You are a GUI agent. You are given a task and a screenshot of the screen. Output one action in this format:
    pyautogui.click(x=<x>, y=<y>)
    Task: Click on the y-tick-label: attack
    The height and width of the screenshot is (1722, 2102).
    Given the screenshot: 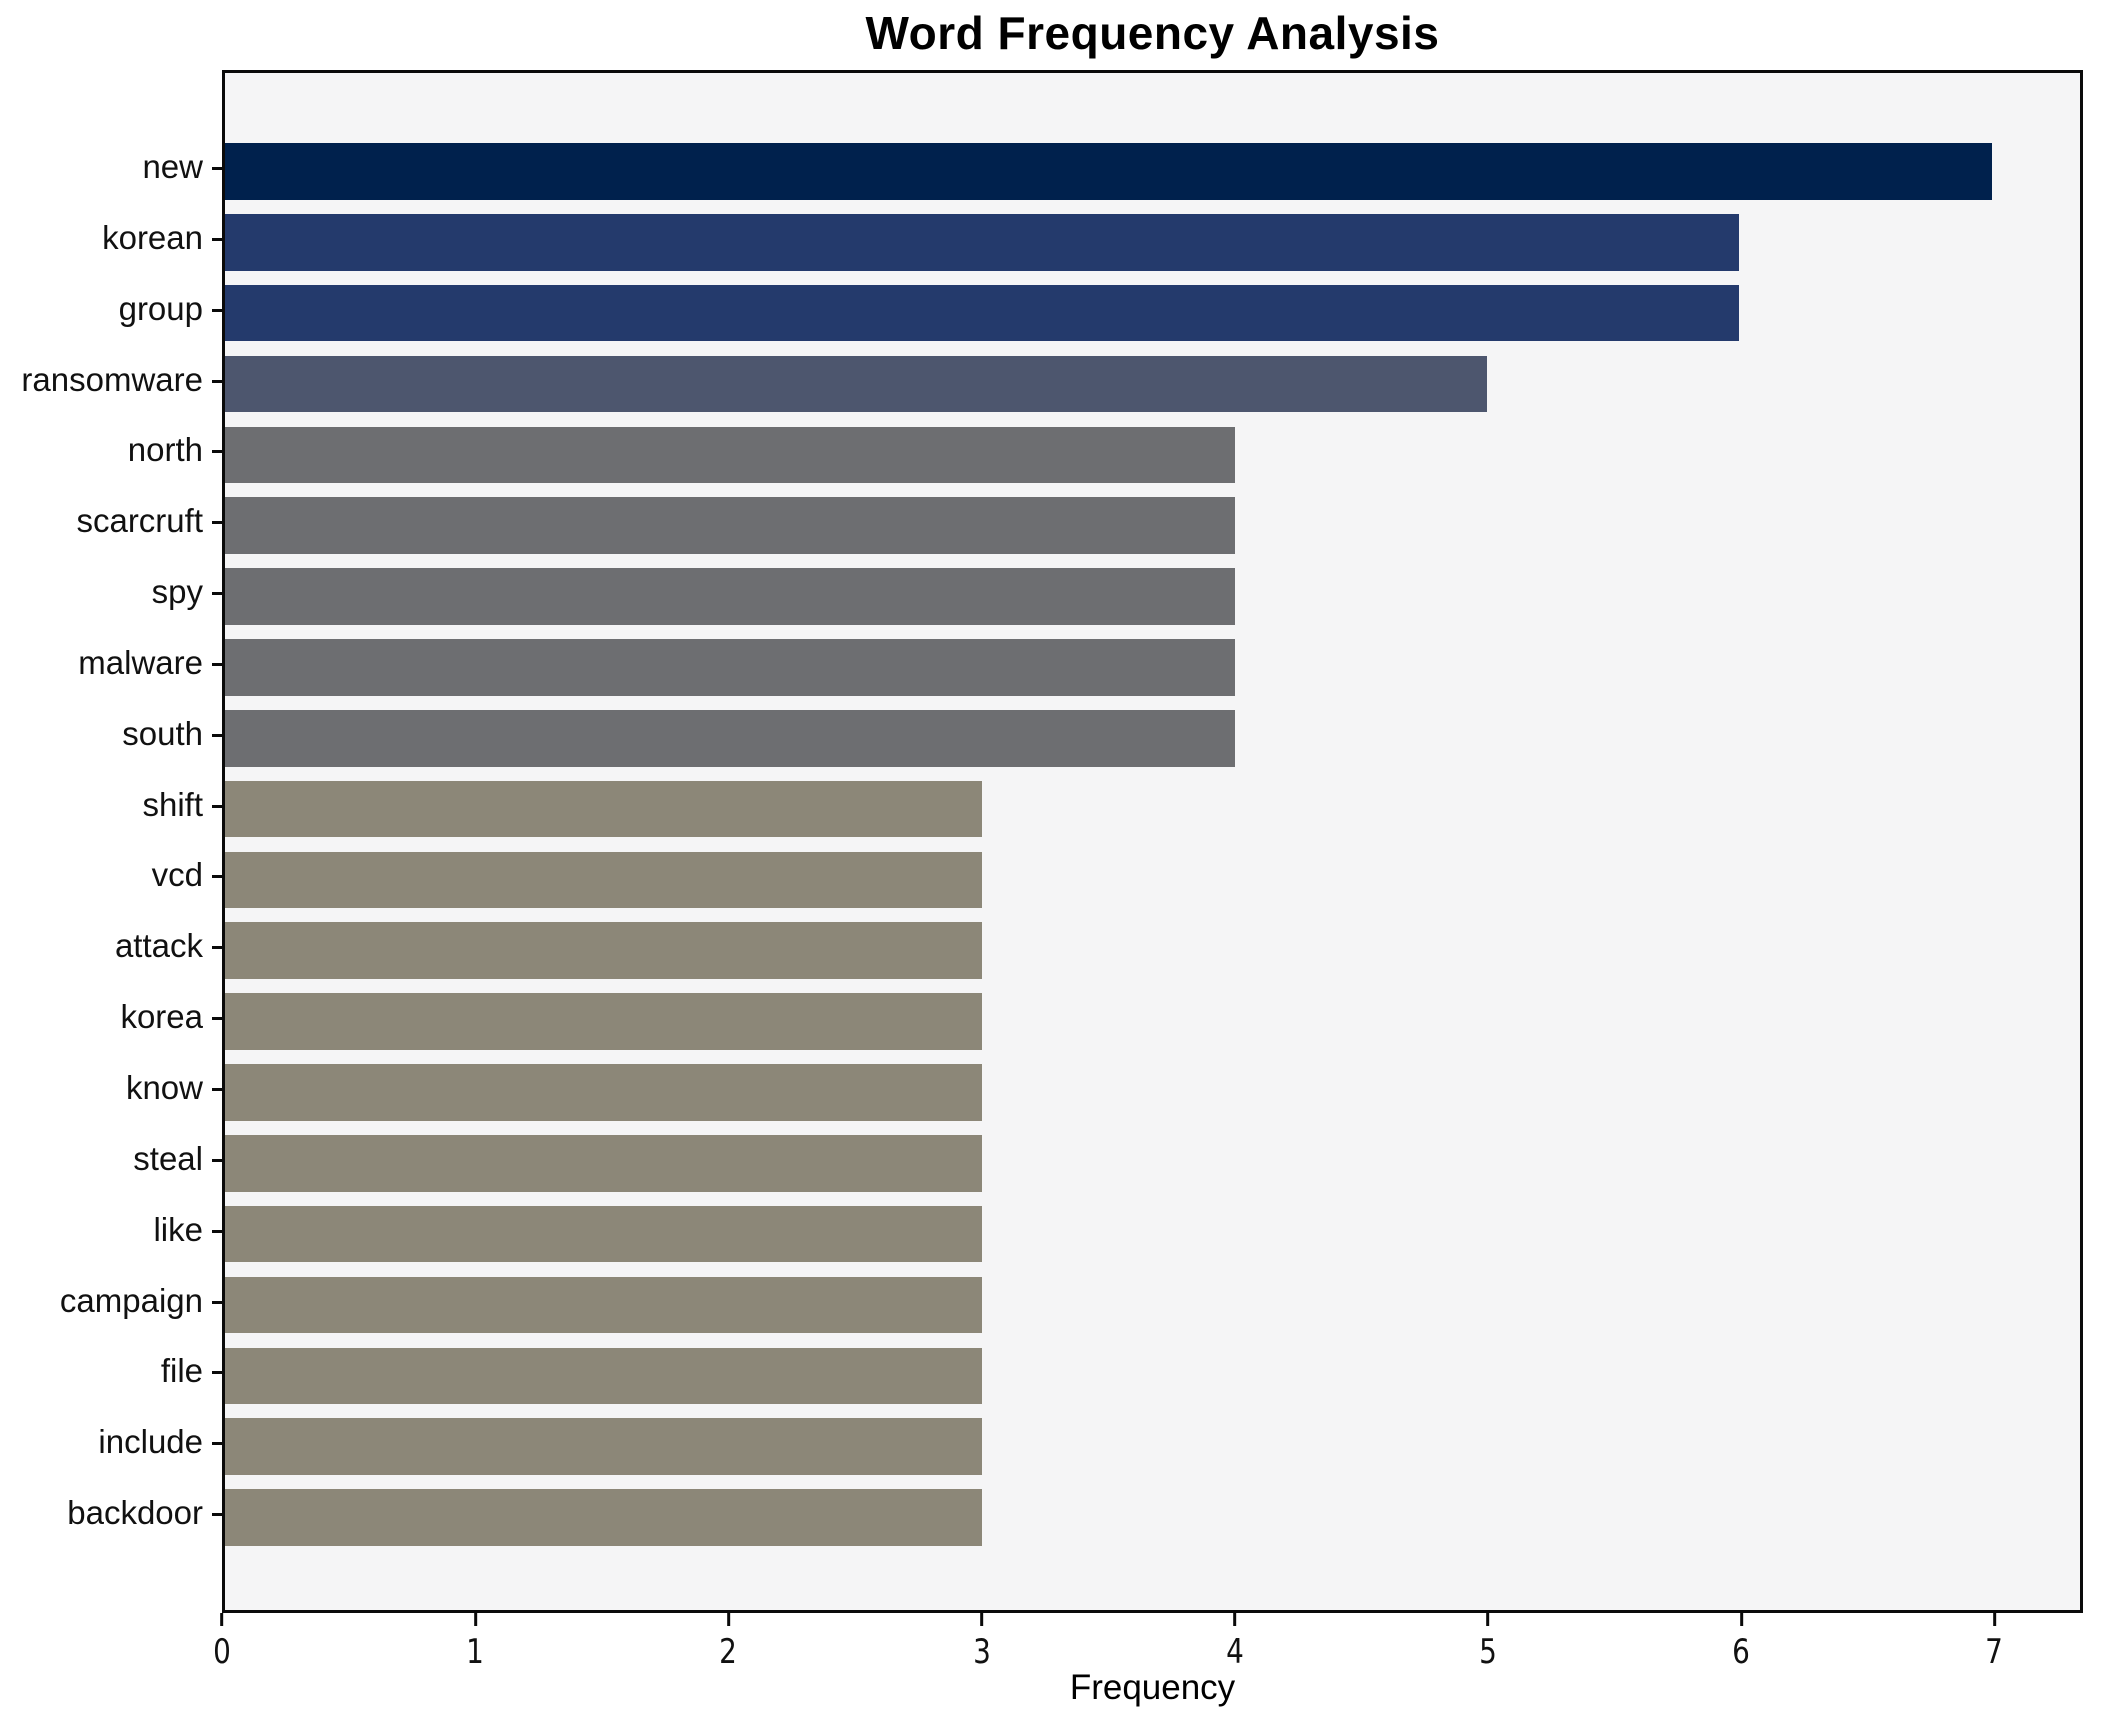 What is the action you would take?
    pyautogui.click(x=158, y=946)
    